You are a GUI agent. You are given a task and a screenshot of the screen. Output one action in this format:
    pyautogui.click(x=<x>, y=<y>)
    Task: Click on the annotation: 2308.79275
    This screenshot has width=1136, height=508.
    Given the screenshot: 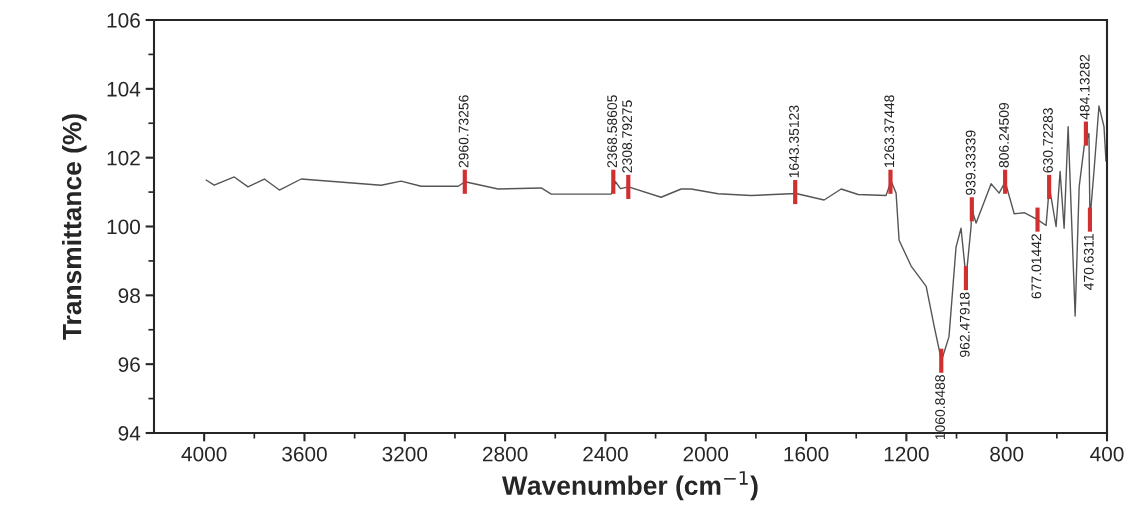 What is the action you would take?
    pyautogui.click(x=627, y=136)
    